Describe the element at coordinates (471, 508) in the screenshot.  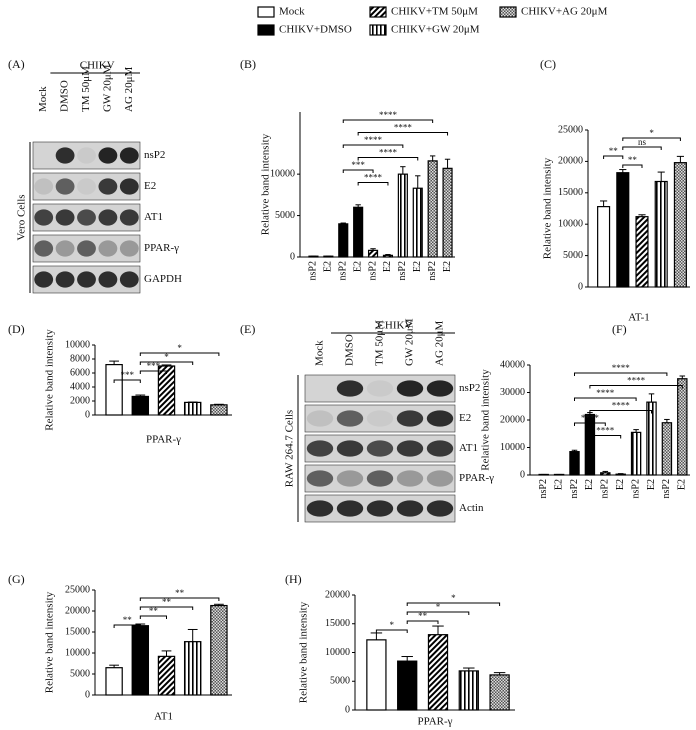
I see `row-label: Actin` at that location.